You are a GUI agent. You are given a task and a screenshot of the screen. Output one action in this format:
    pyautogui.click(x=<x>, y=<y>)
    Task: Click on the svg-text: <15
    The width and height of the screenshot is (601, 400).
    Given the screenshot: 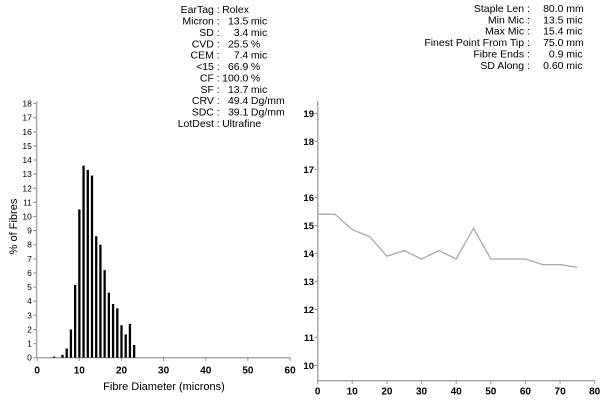 What is the action you would take?
    pyautogui.click(x=205, y=67)
    